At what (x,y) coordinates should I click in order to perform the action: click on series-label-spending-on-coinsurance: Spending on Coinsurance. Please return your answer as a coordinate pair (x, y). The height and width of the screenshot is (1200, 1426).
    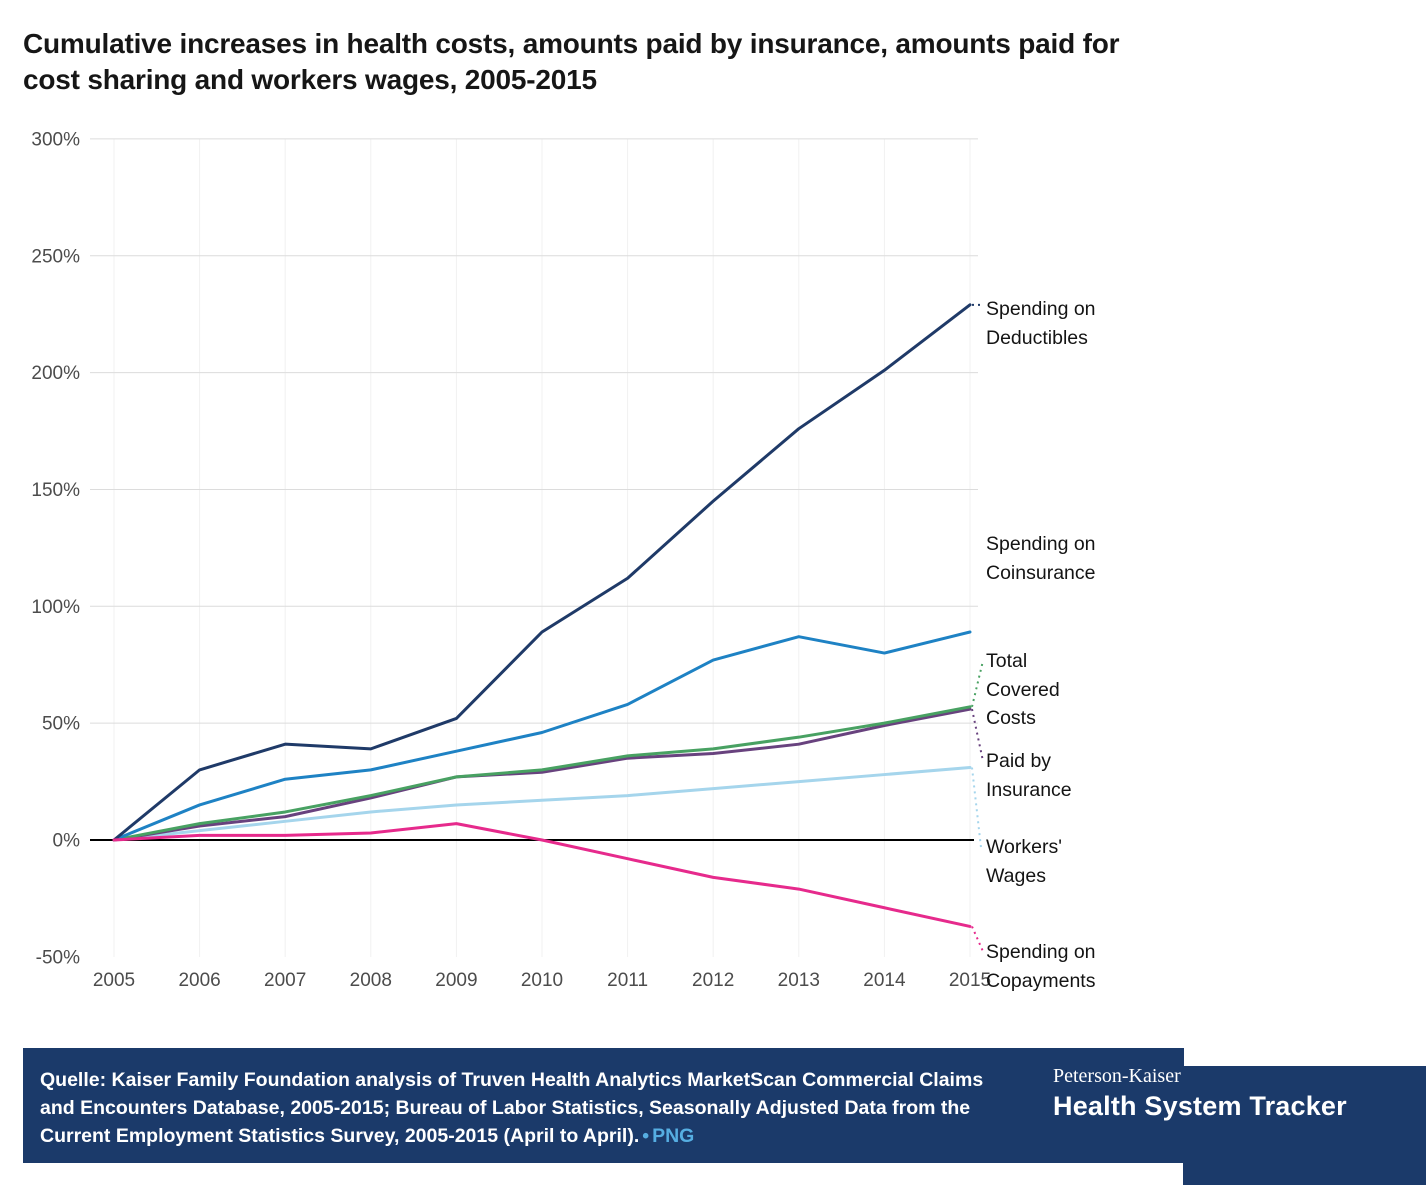
    Looking at the image, I should click on (1041, 558).